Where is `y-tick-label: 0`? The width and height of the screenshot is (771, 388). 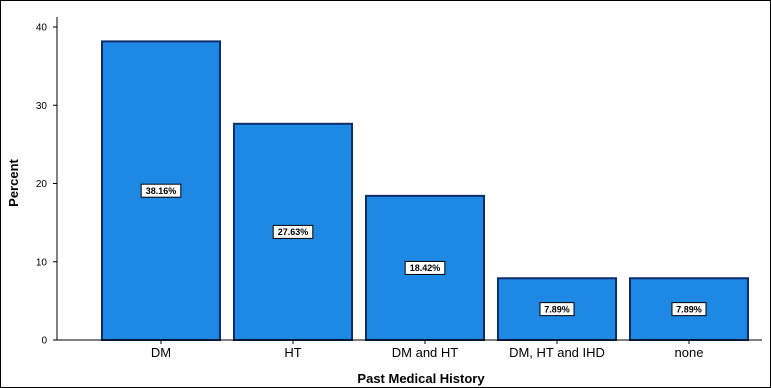
y-tick-label: 0 is located at coordinates (44, 341).